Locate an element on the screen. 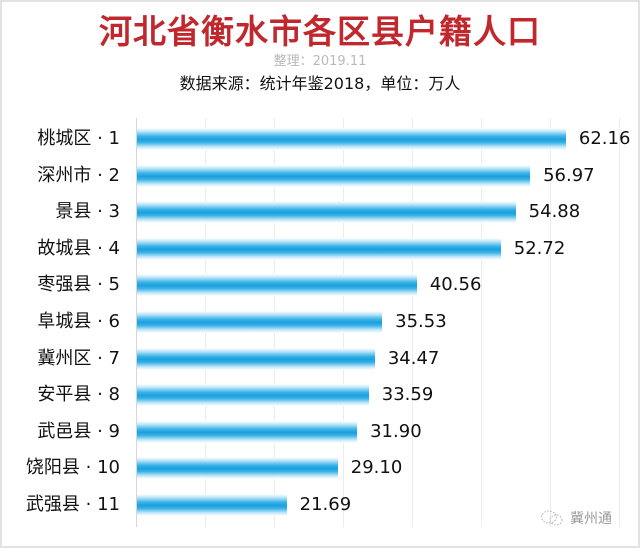 This screenshot has height=548, width=640. category-label: 武邑县 · 9 is located at coordinates (78, 431).